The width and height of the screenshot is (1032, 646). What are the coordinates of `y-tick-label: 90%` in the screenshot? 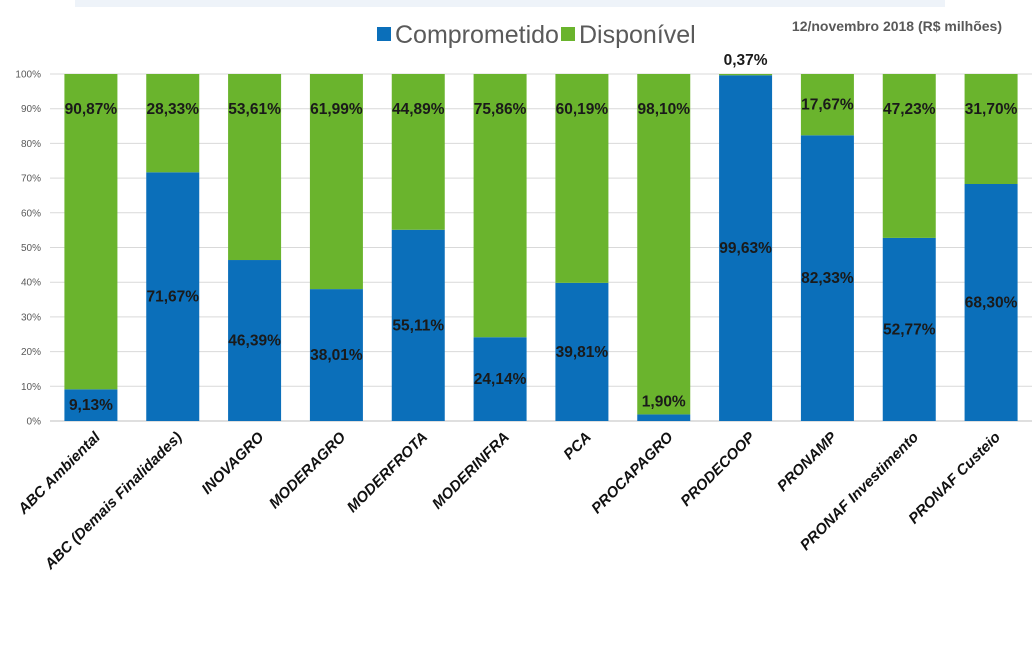 It's located at (31, 109).